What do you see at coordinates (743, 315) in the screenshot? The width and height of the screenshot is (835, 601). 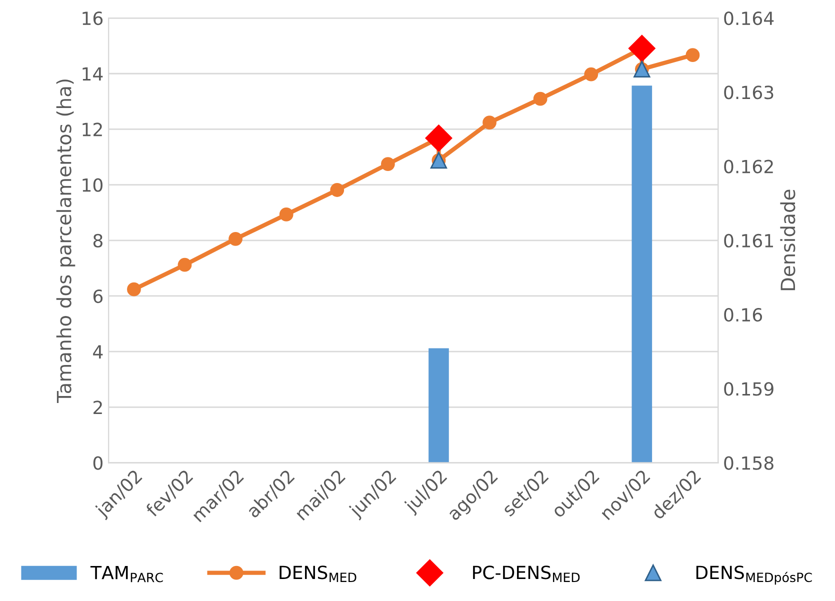 I see `y2-tick-label: 0.16` at bounding box center [743, 315].